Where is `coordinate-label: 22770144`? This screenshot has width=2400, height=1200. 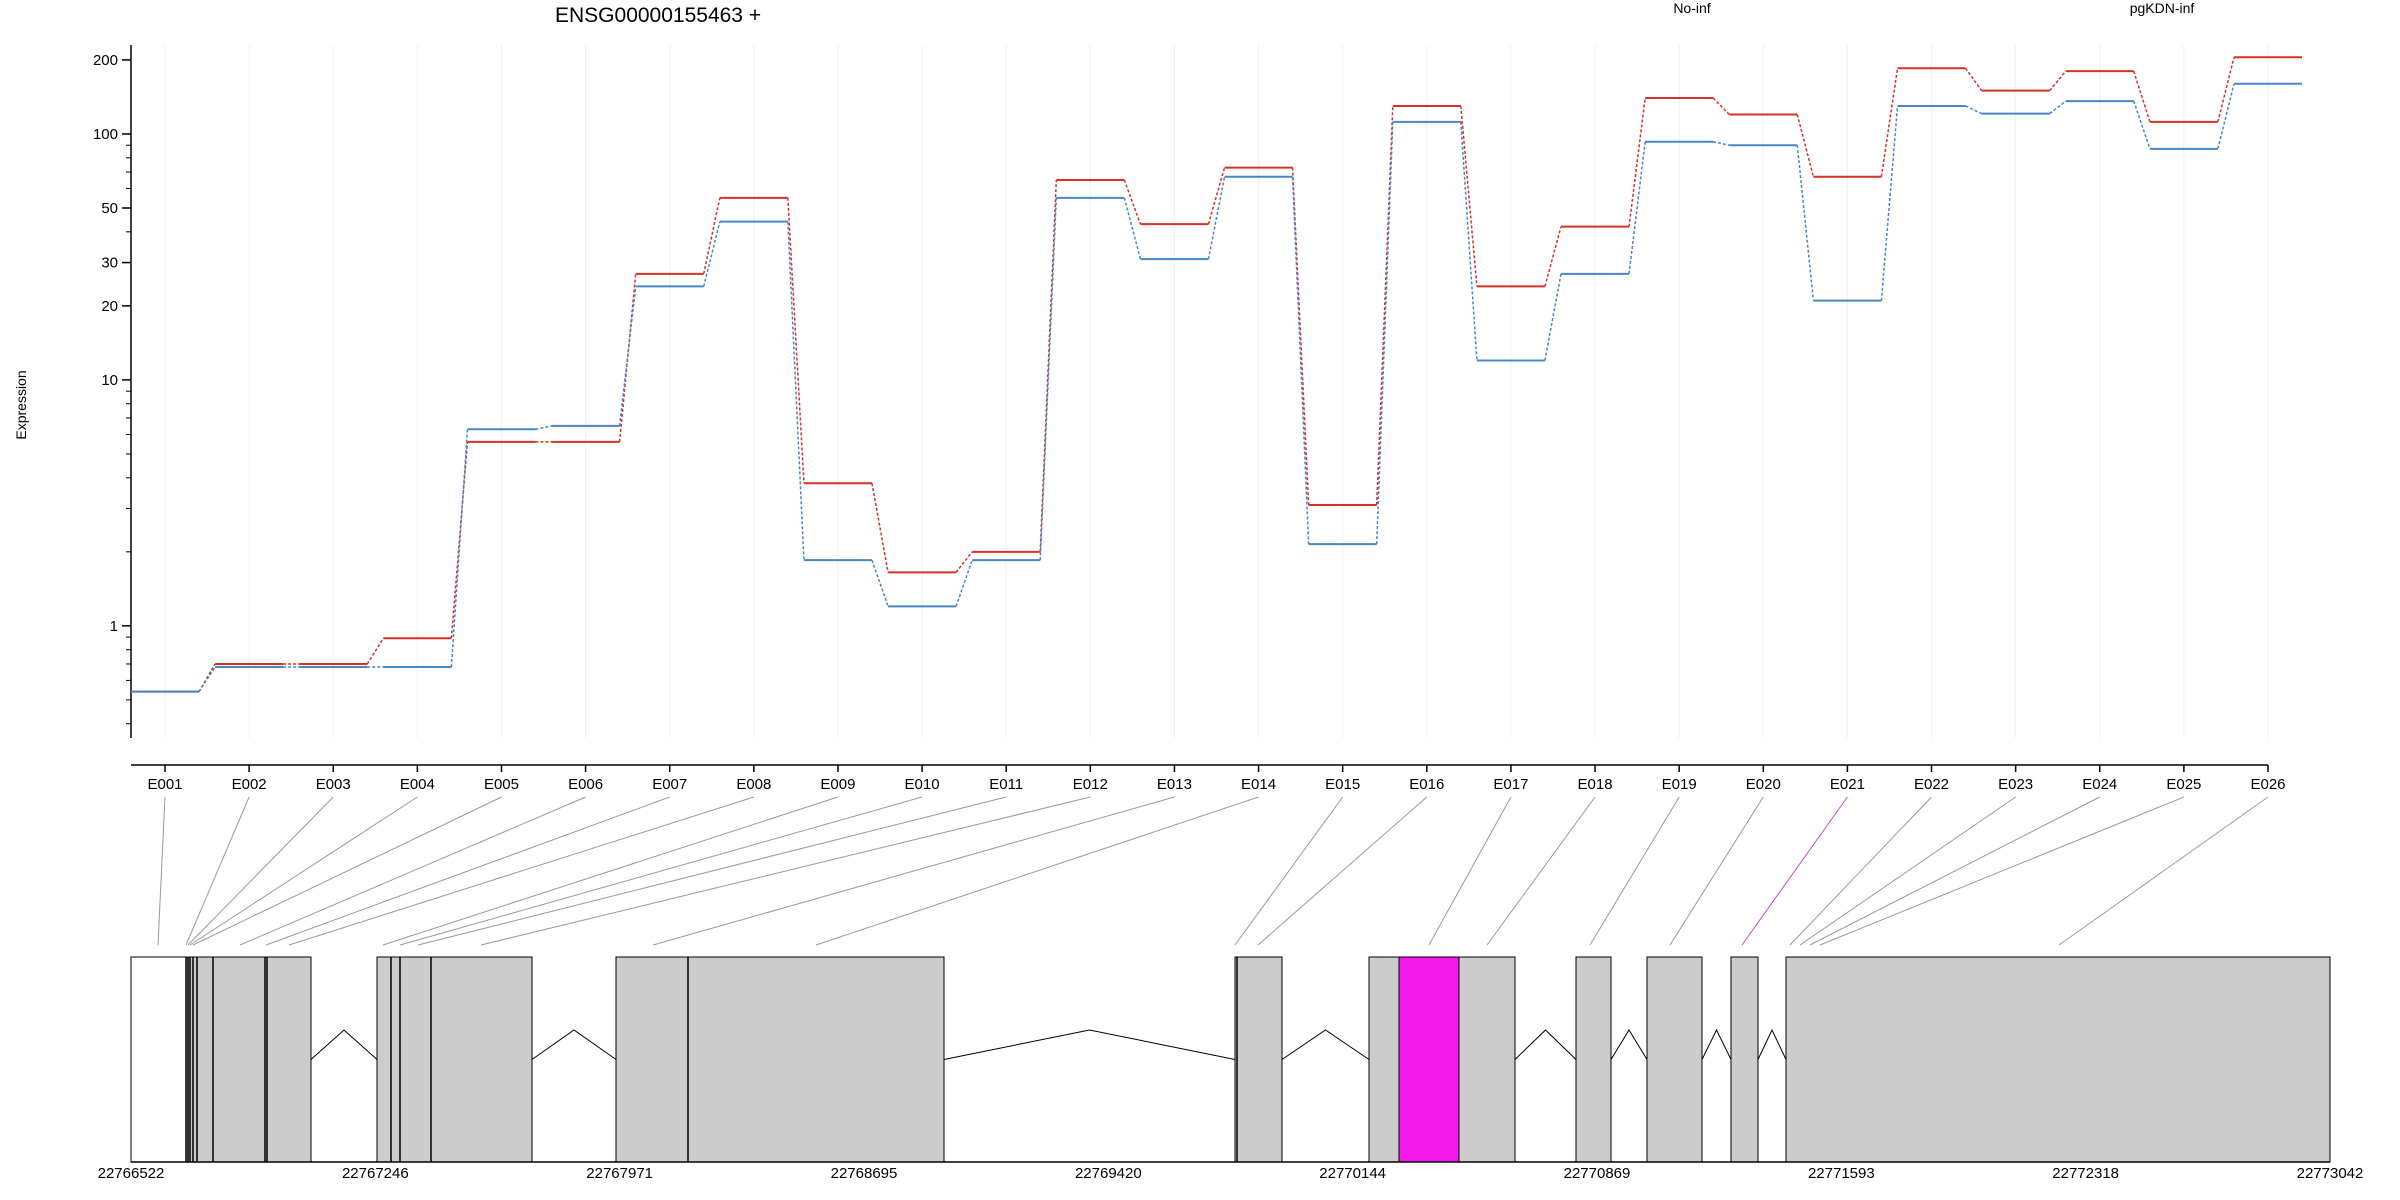
coordinate-label: 22770144 is located at coordinates (1352, 1173).